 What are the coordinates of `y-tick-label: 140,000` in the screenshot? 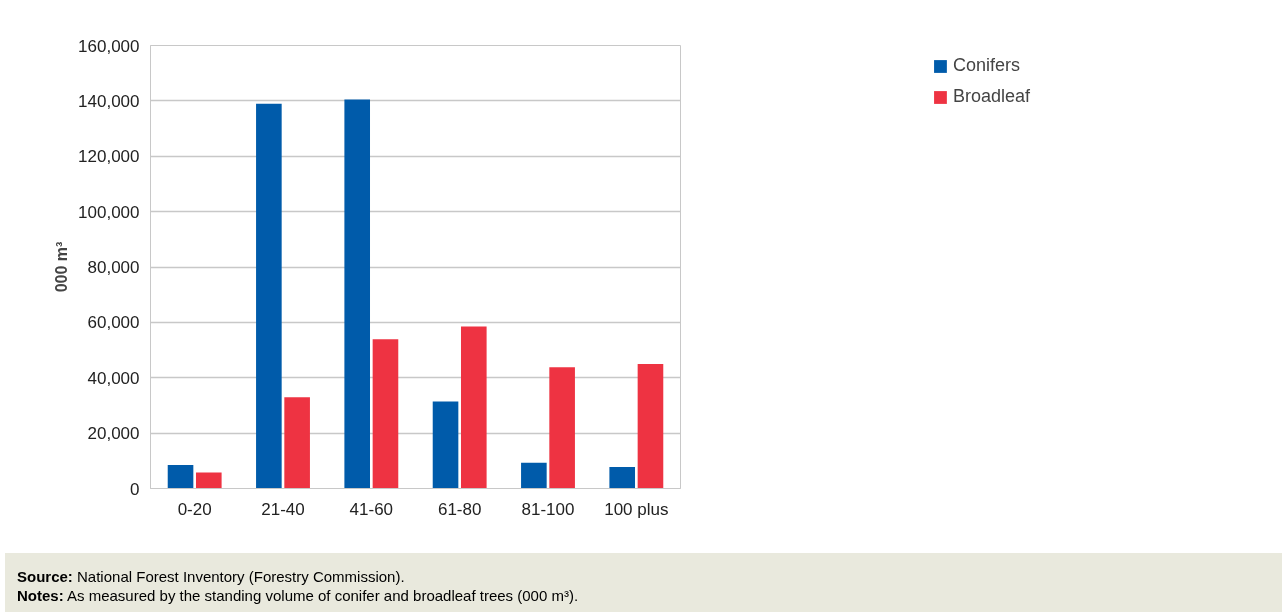 It's located at (109, 101).